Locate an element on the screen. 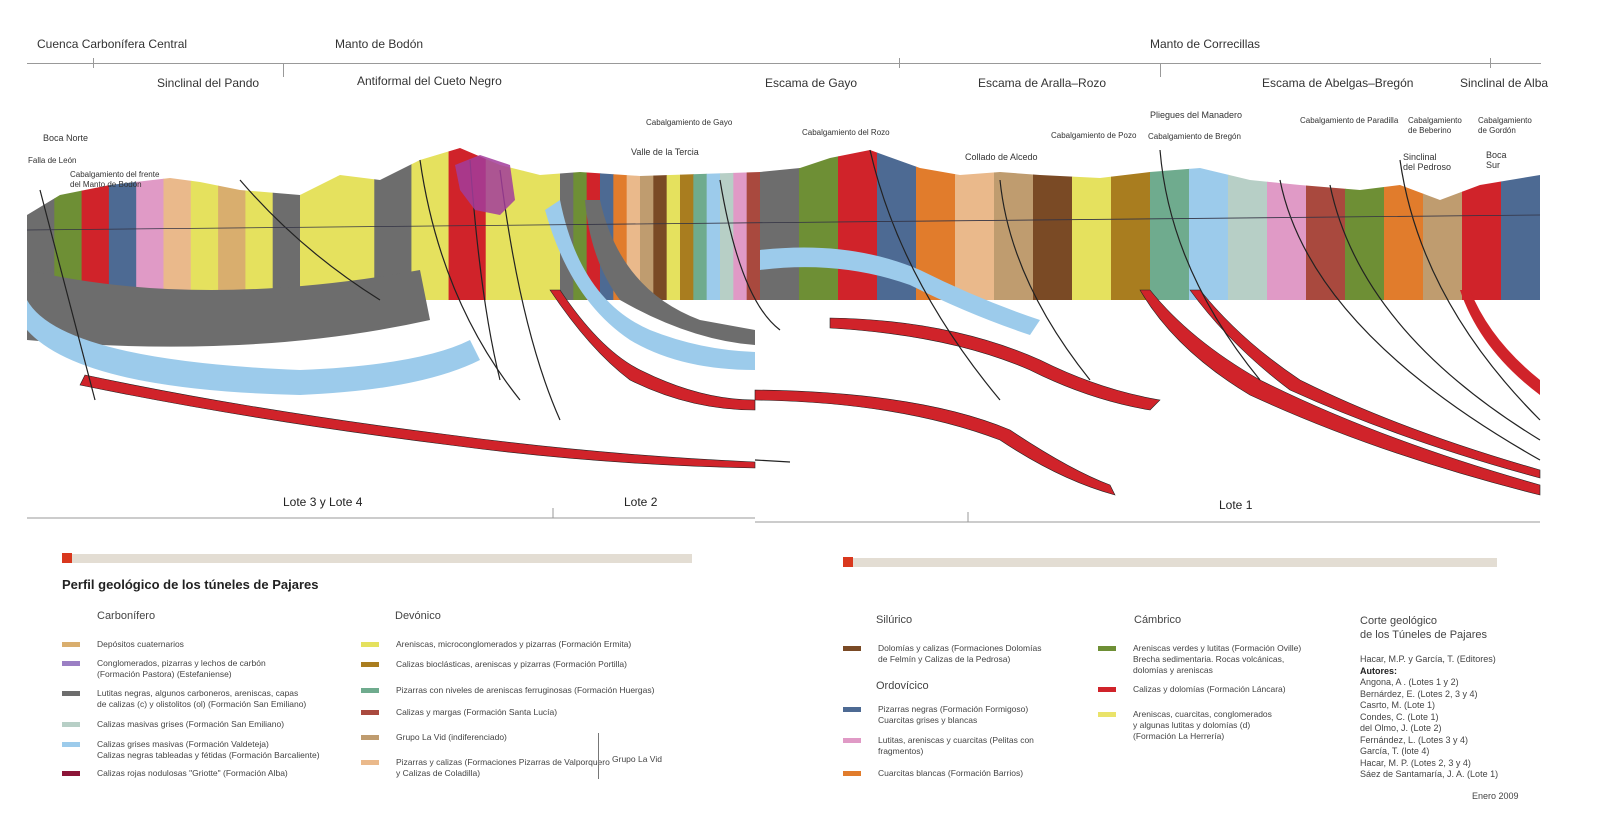  label-boca-sur: Boca Sur is located at coordinates (1496, 160).